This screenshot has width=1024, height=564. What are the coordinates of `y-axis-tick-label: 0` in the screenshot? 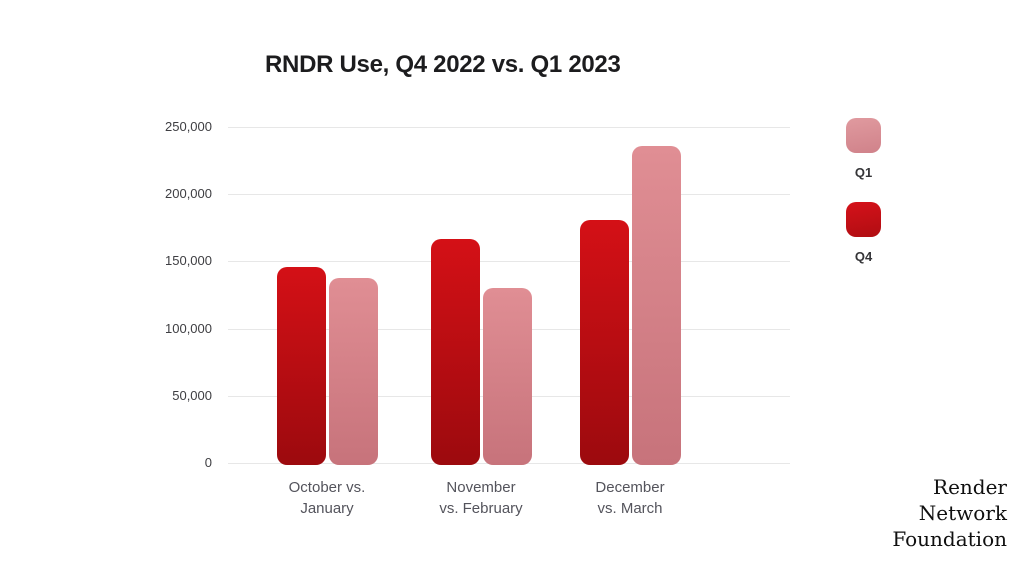 It's located at (208, 462).